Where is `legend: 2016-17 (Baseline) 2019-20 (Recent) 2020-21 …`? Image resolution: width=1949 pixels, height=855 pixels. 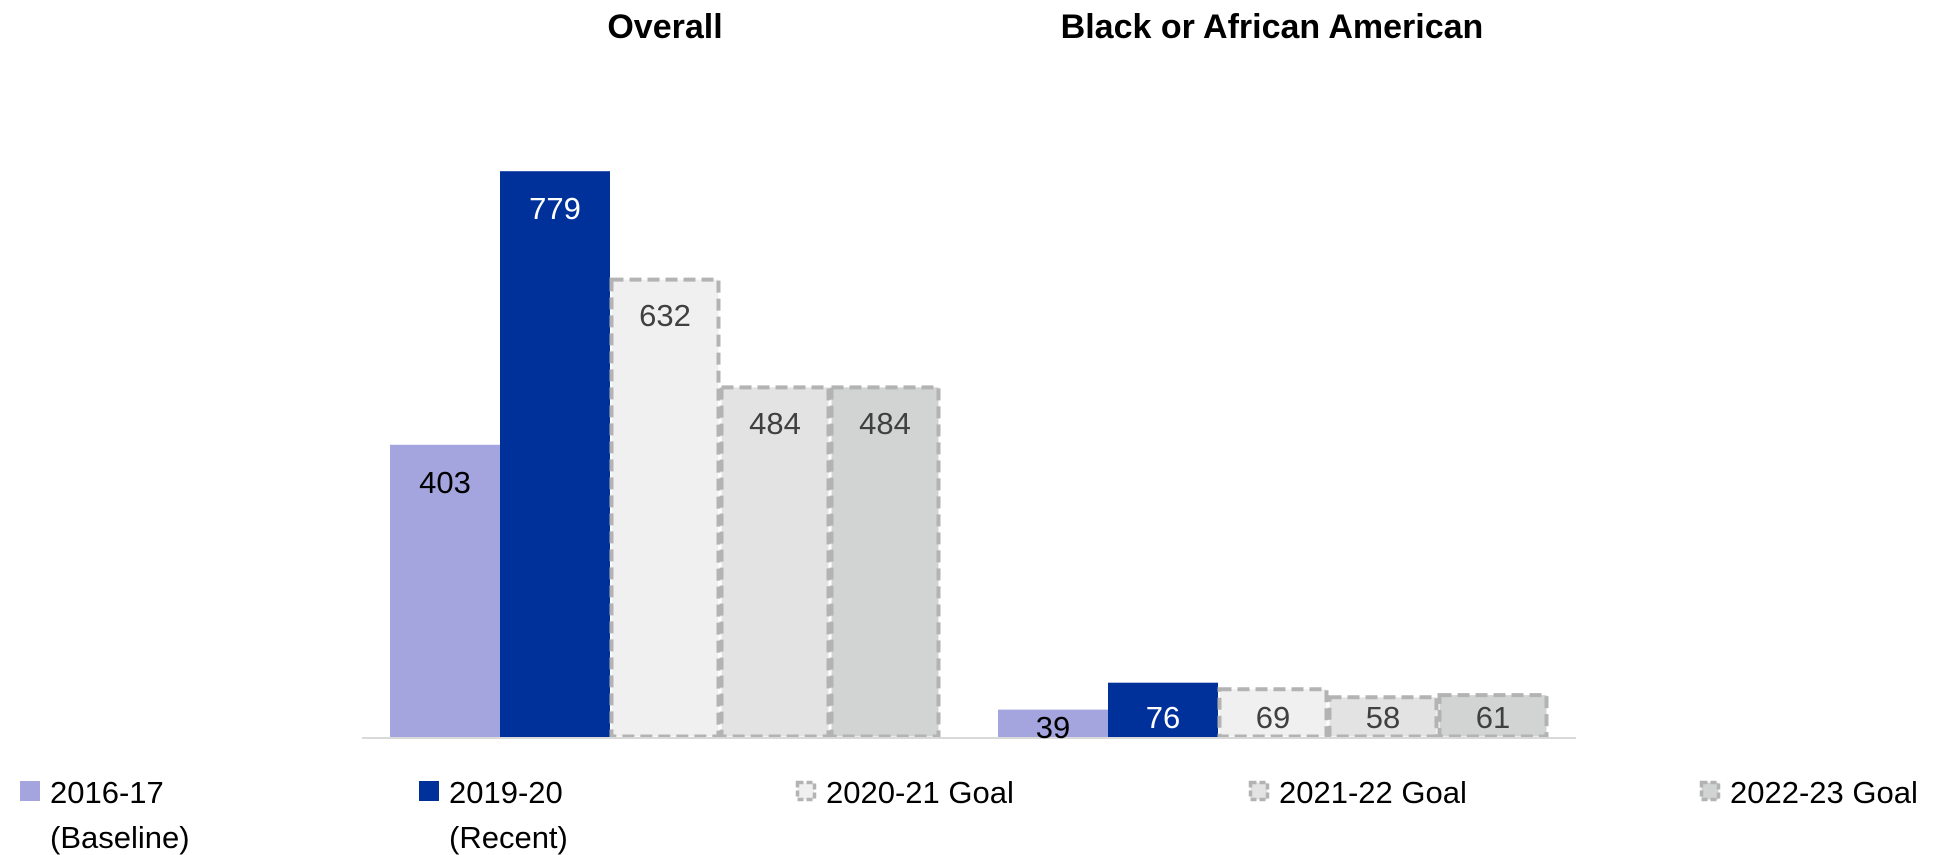 legend: 2016-17 (Baseline) 2019-20 (Recent) 2020-21 … is located at coordinates (969, 815).